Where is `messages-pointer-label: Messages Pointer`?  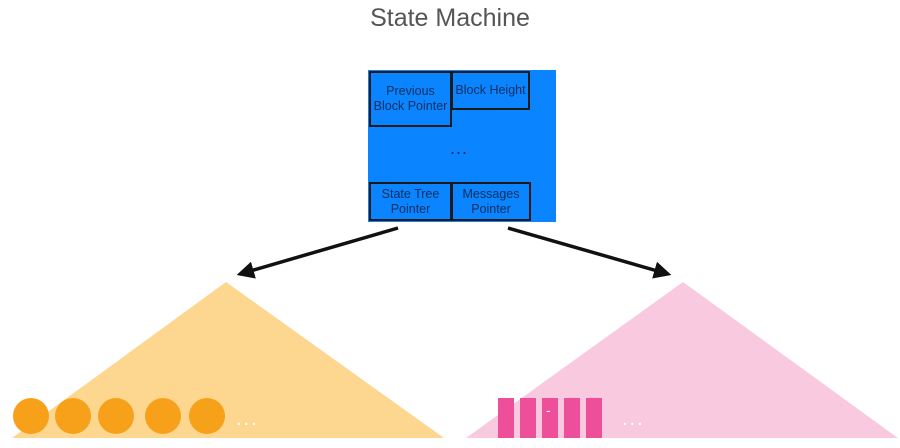
messages-pointer-label: Messages Pointer is located at coordinates (491, 201).